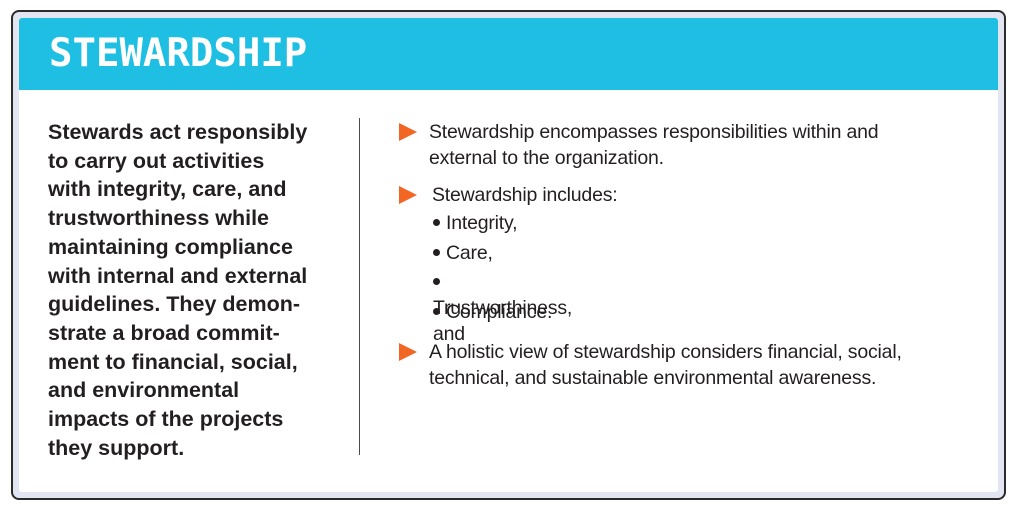 The height and width of the screenshot is (510, 1015). I want to click on definition-line: and environmental, so click(144, 390).